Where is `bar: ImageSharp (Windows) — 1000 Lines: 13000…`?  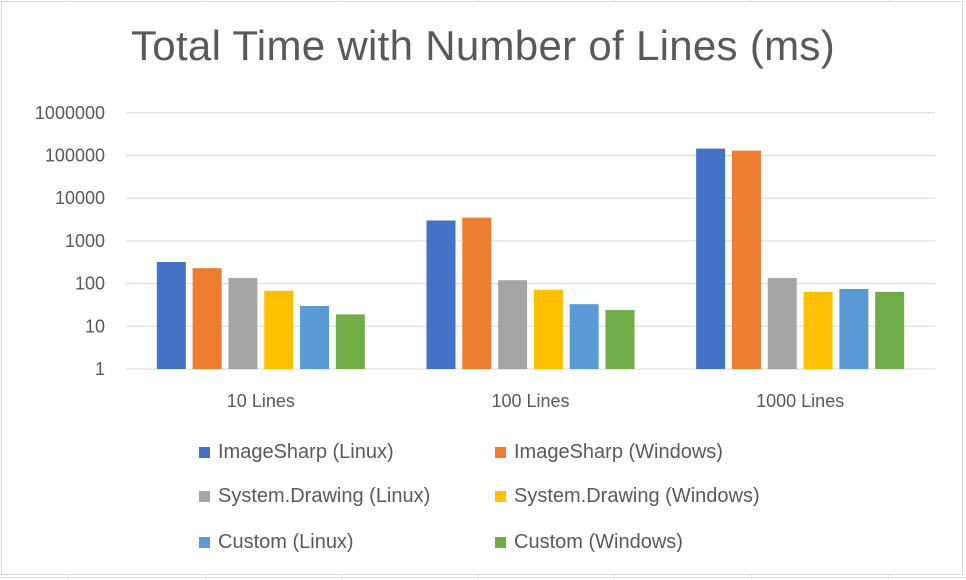 bar: ImageSharp (Windows) — 1000 Lines: 13000… is located at coordinates (746, 259).